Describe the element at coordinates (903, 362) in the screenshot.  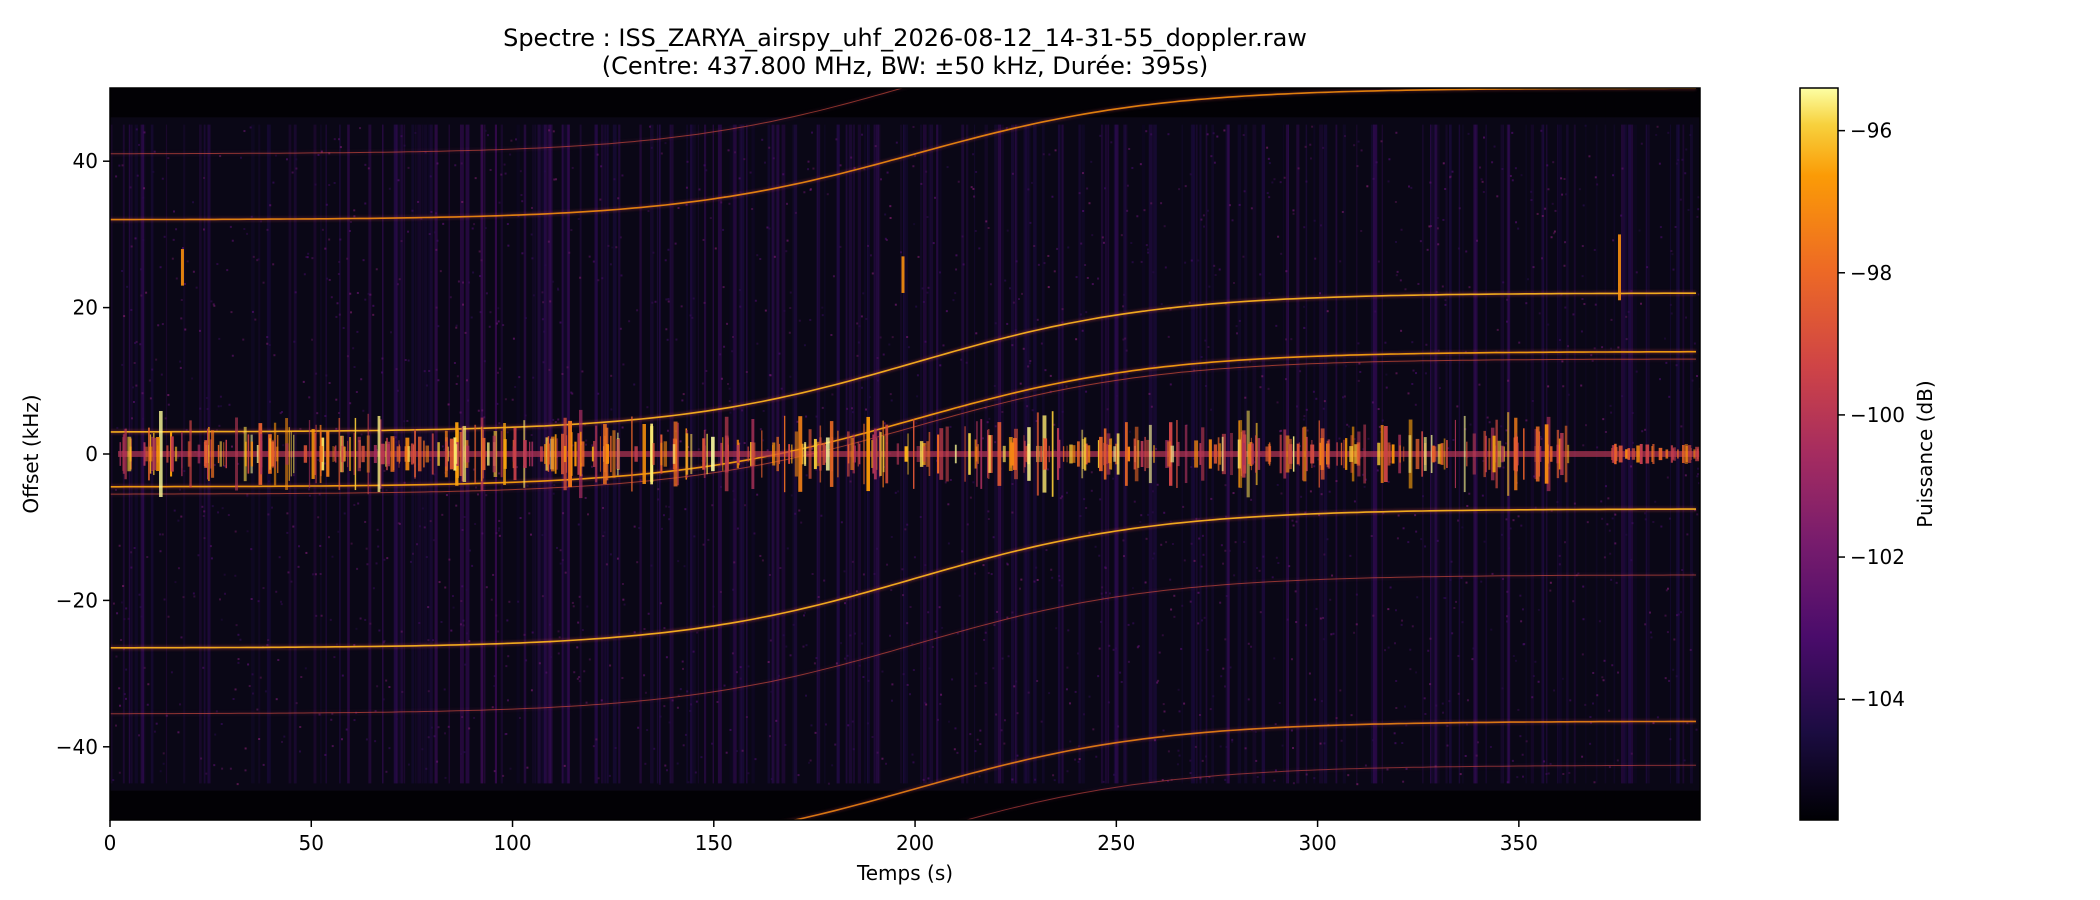
I see `doppler-trace` at that location.